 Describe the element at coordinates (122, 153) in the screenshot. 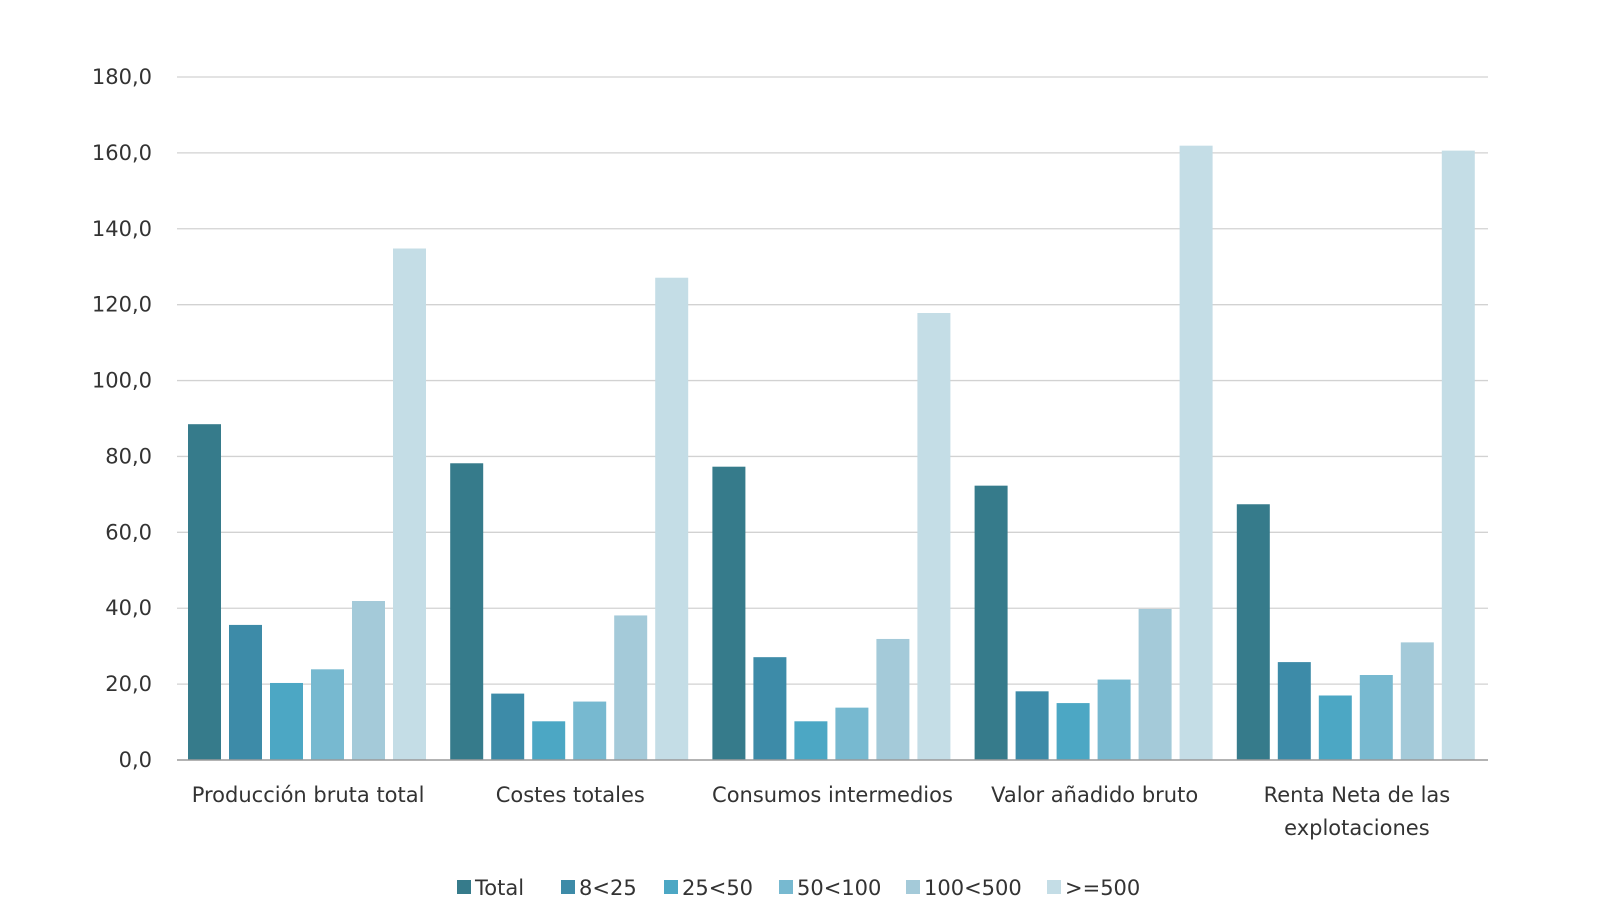

I see `y-tick-label: 160,0` at that location.